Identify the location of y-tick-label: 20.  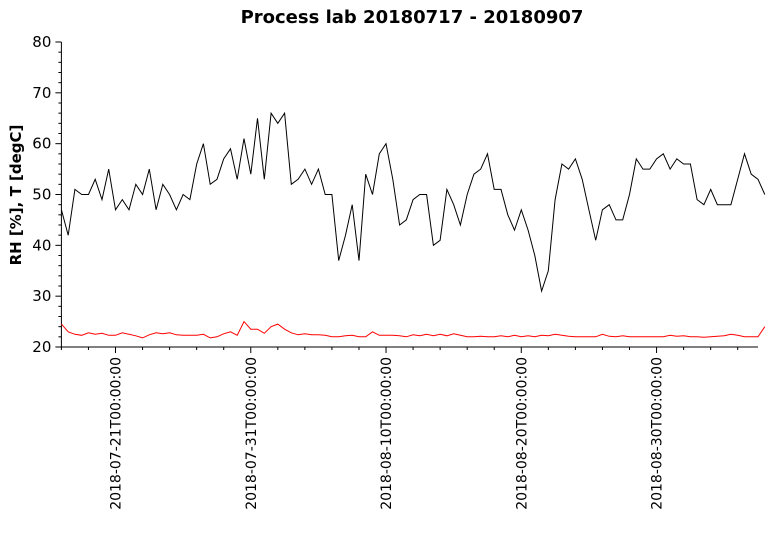
(41, 347).